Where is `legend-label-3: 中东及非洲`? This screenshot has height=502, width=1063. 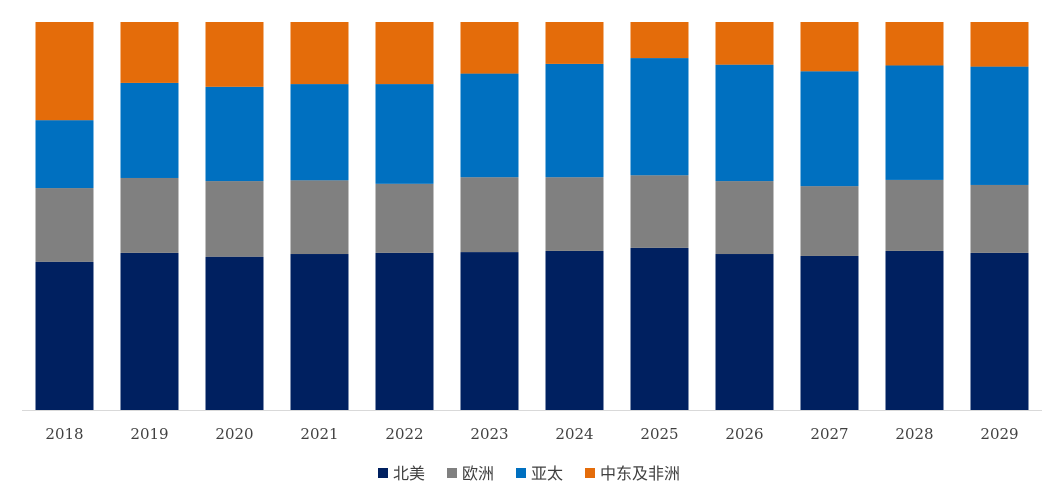
legend-label-3: 中东及非洲 is located at coordinates (640, 473).